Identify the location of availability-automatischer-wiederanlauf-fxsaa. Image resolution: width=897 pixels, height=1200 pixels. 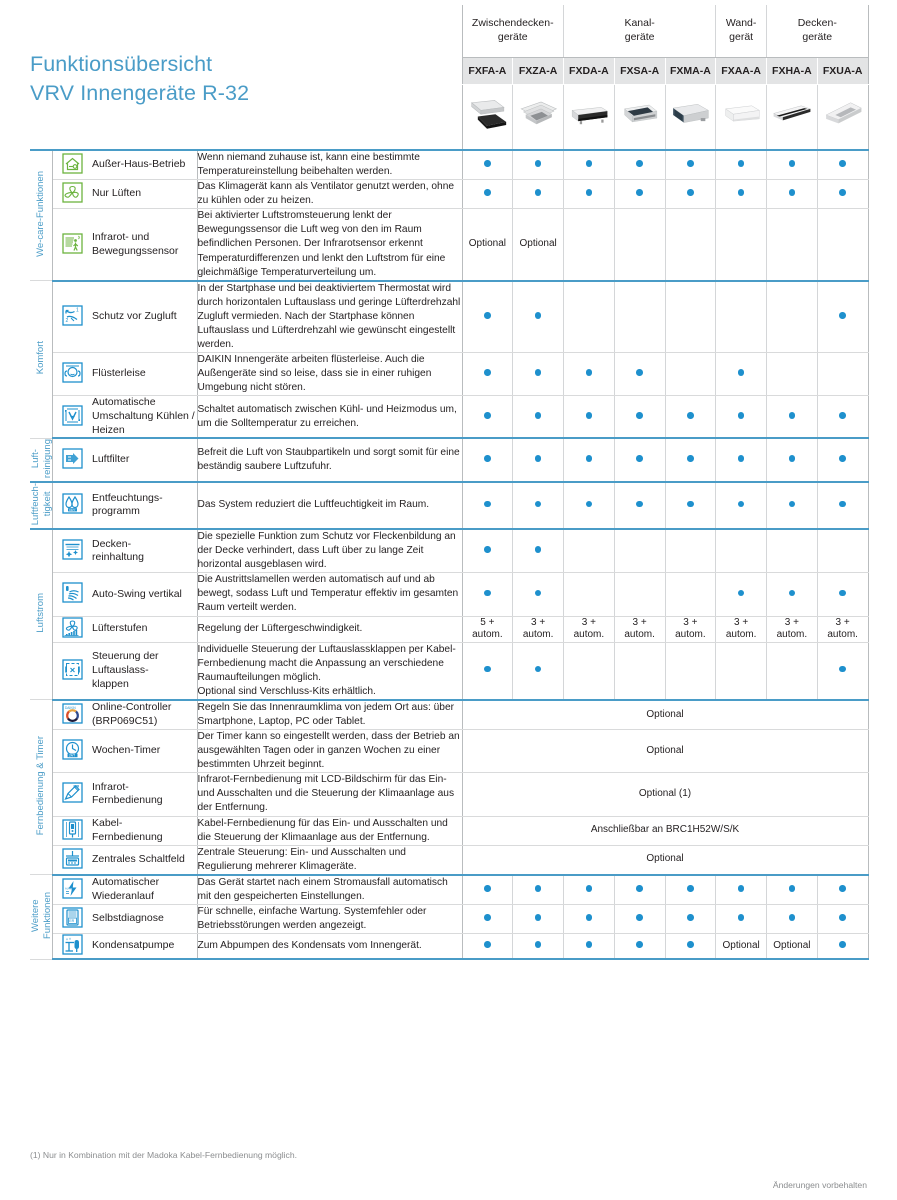
(639, 889).